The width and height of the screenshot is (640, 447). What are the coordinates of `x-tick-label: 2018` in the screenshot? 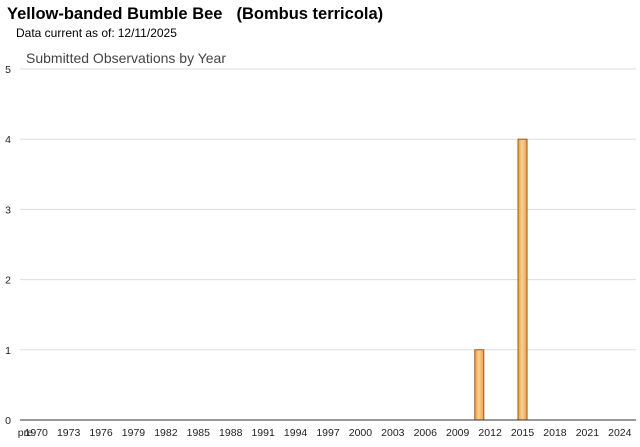 It's located at (555, 433).